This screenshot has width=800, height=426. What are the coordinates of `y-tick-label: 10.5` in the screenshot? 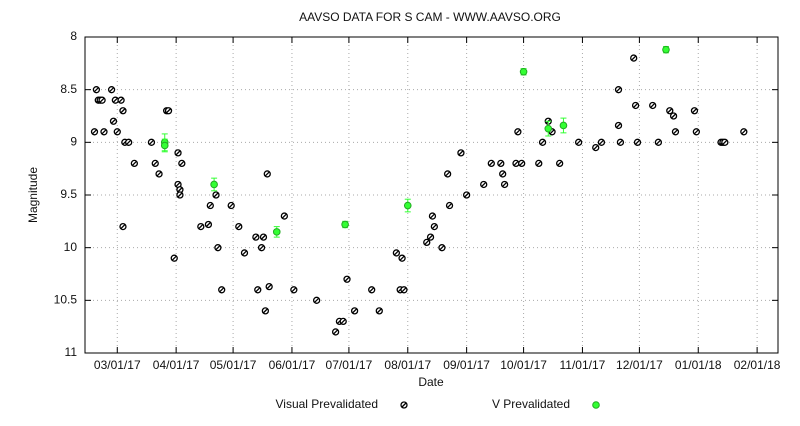 It's located at (66, 300).